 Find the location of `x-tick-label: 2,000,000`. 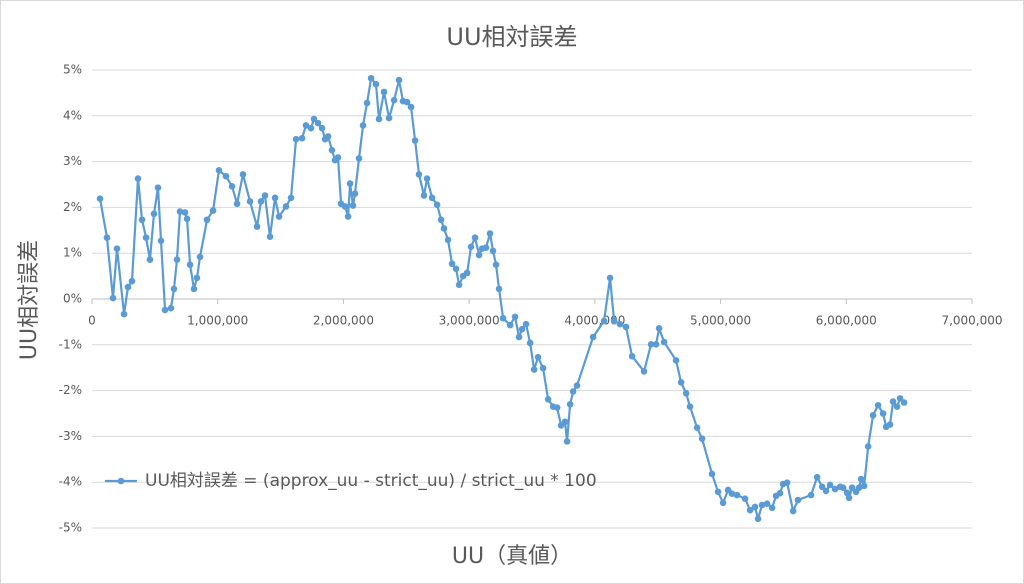

x-tick-label: 2,000,000 is located at coordinates (343, 321).